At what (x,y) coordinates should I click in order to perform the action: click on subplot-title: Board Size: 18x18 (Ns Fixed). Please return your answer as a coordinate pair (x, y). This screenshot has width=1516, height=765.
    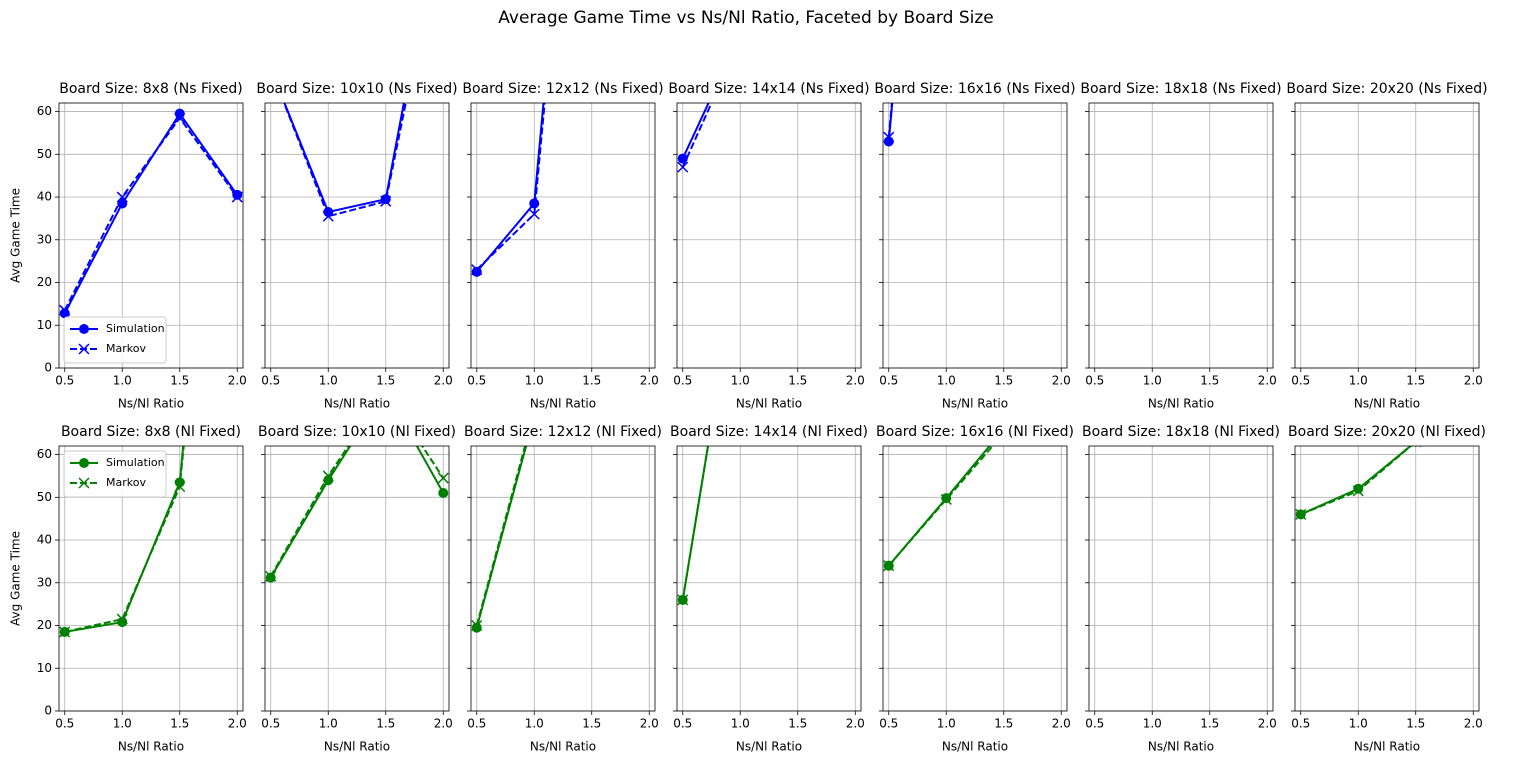
    Looking at the image, I should click on (1180, 89).